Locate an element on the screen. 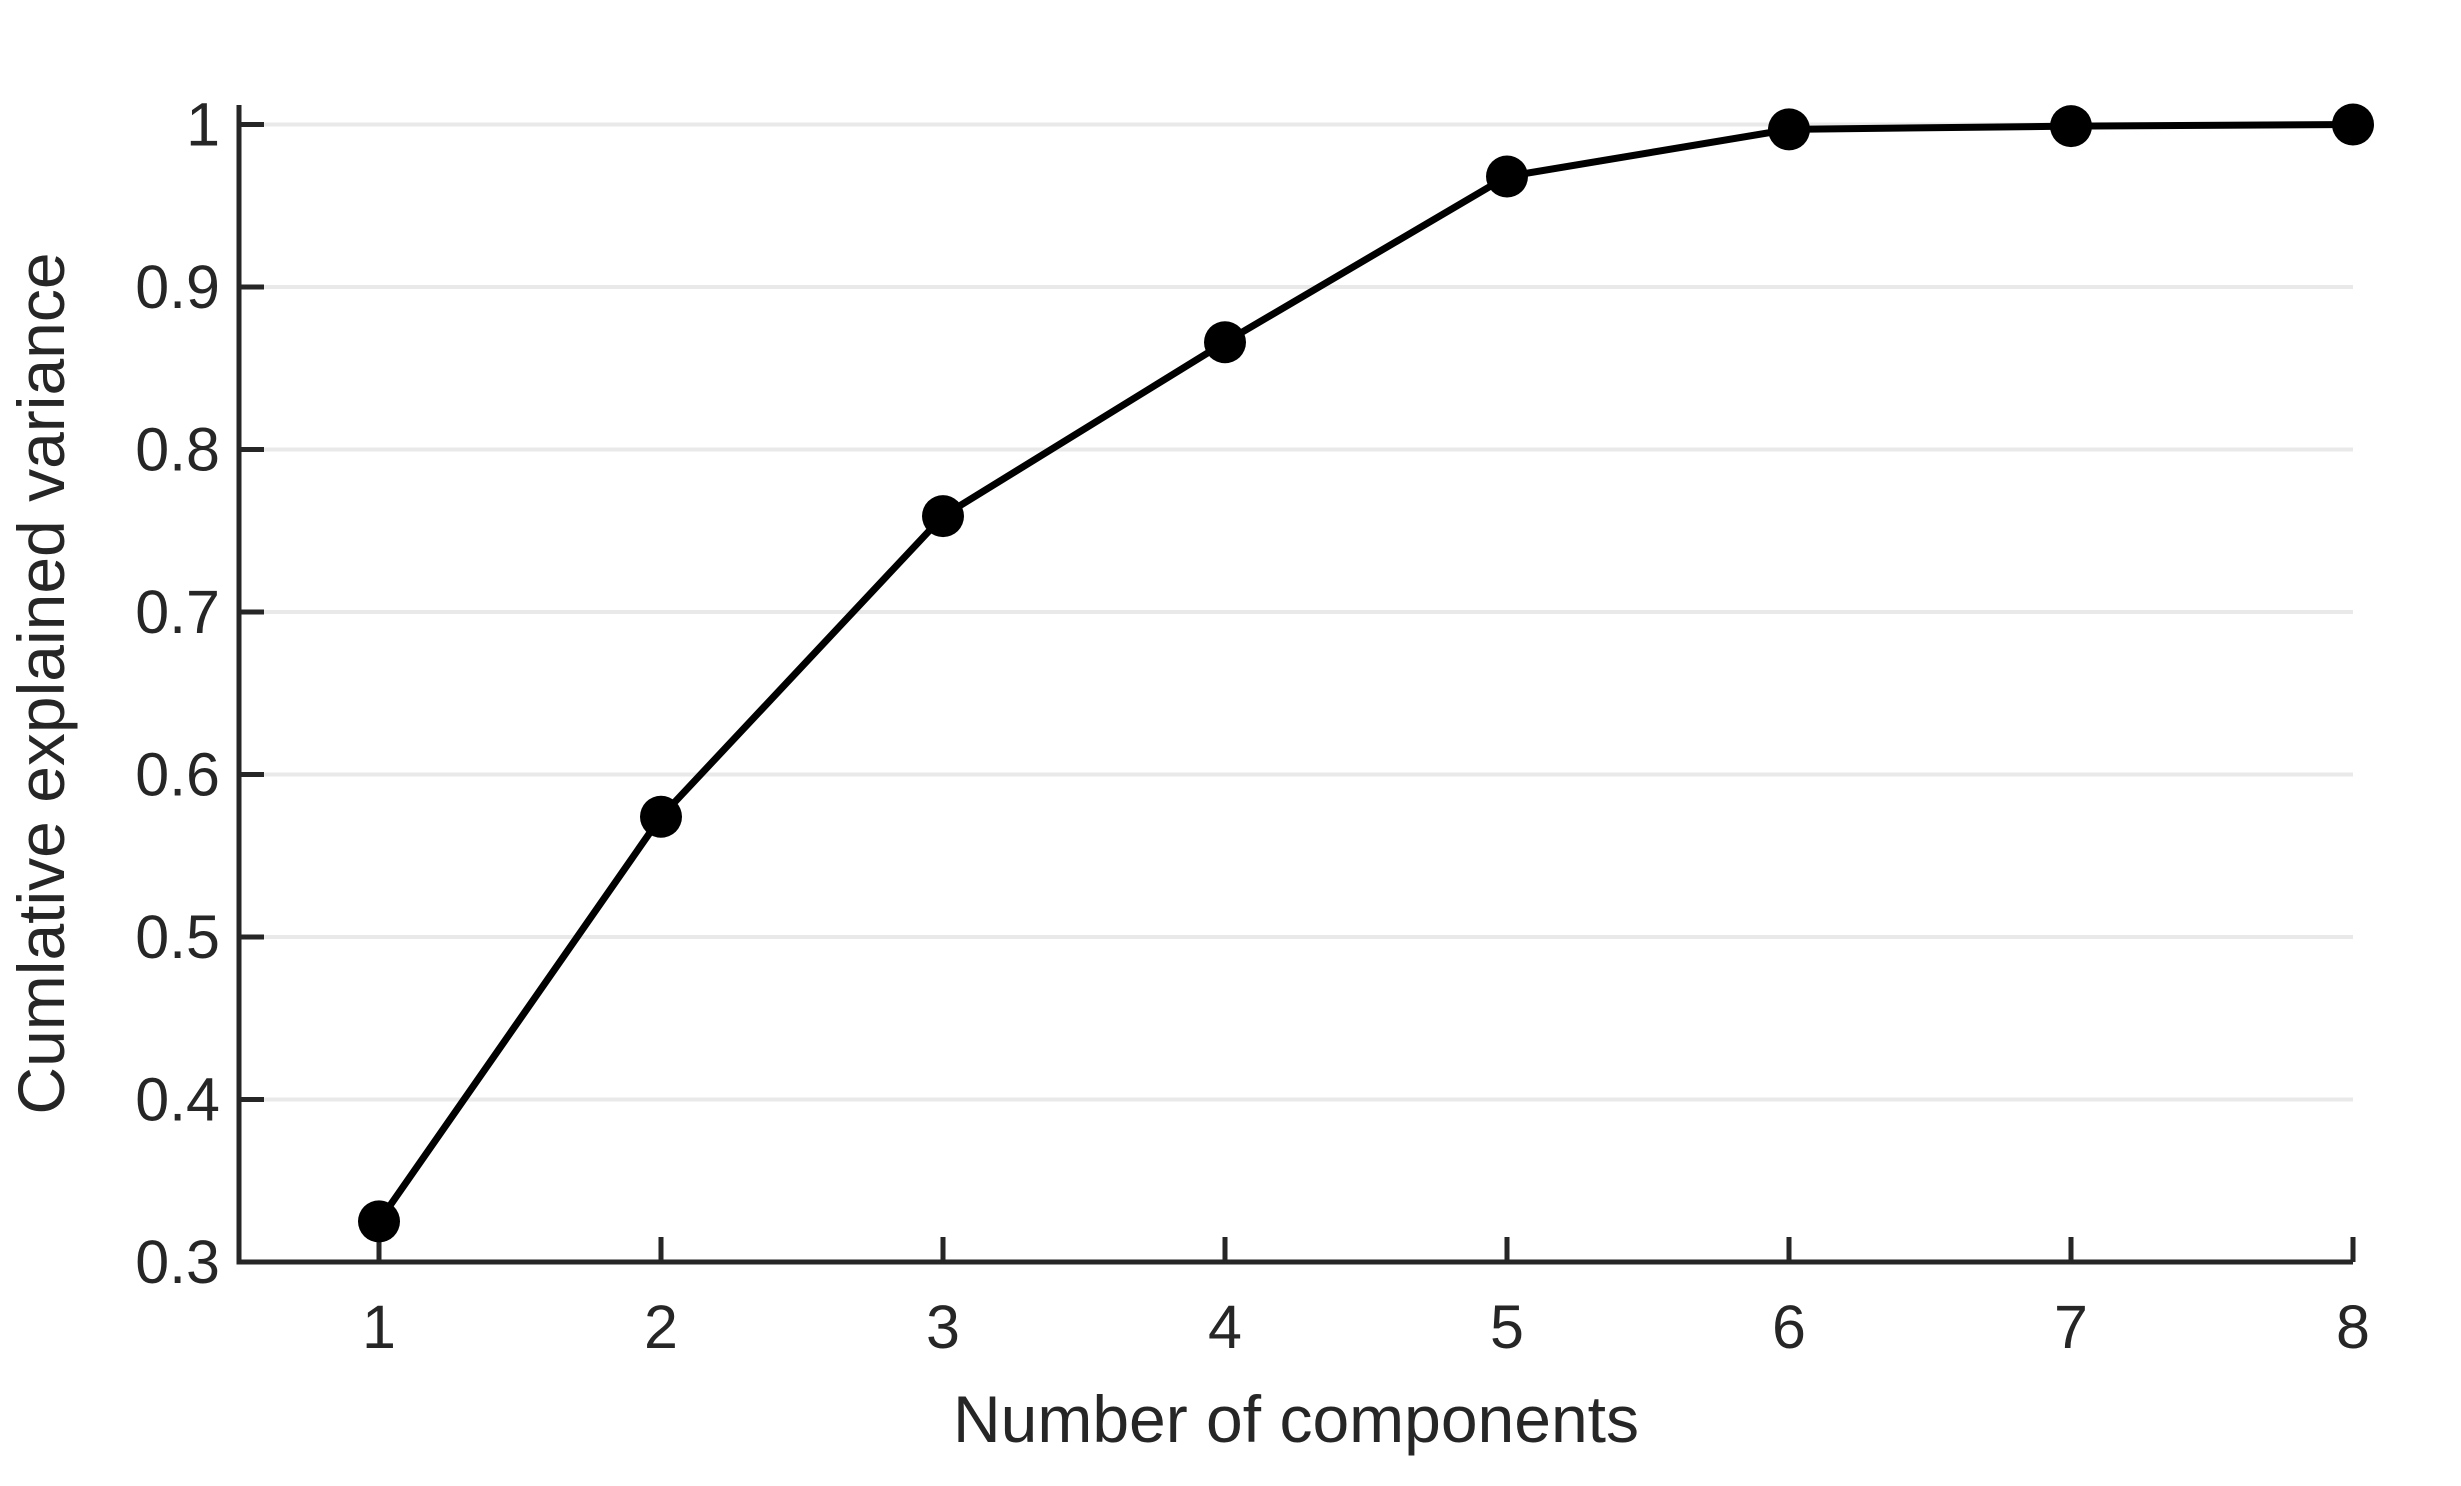 This screenshot has height=1486, width=2461. x-tick-label: 6 is located at coordinates (1789, 1327).